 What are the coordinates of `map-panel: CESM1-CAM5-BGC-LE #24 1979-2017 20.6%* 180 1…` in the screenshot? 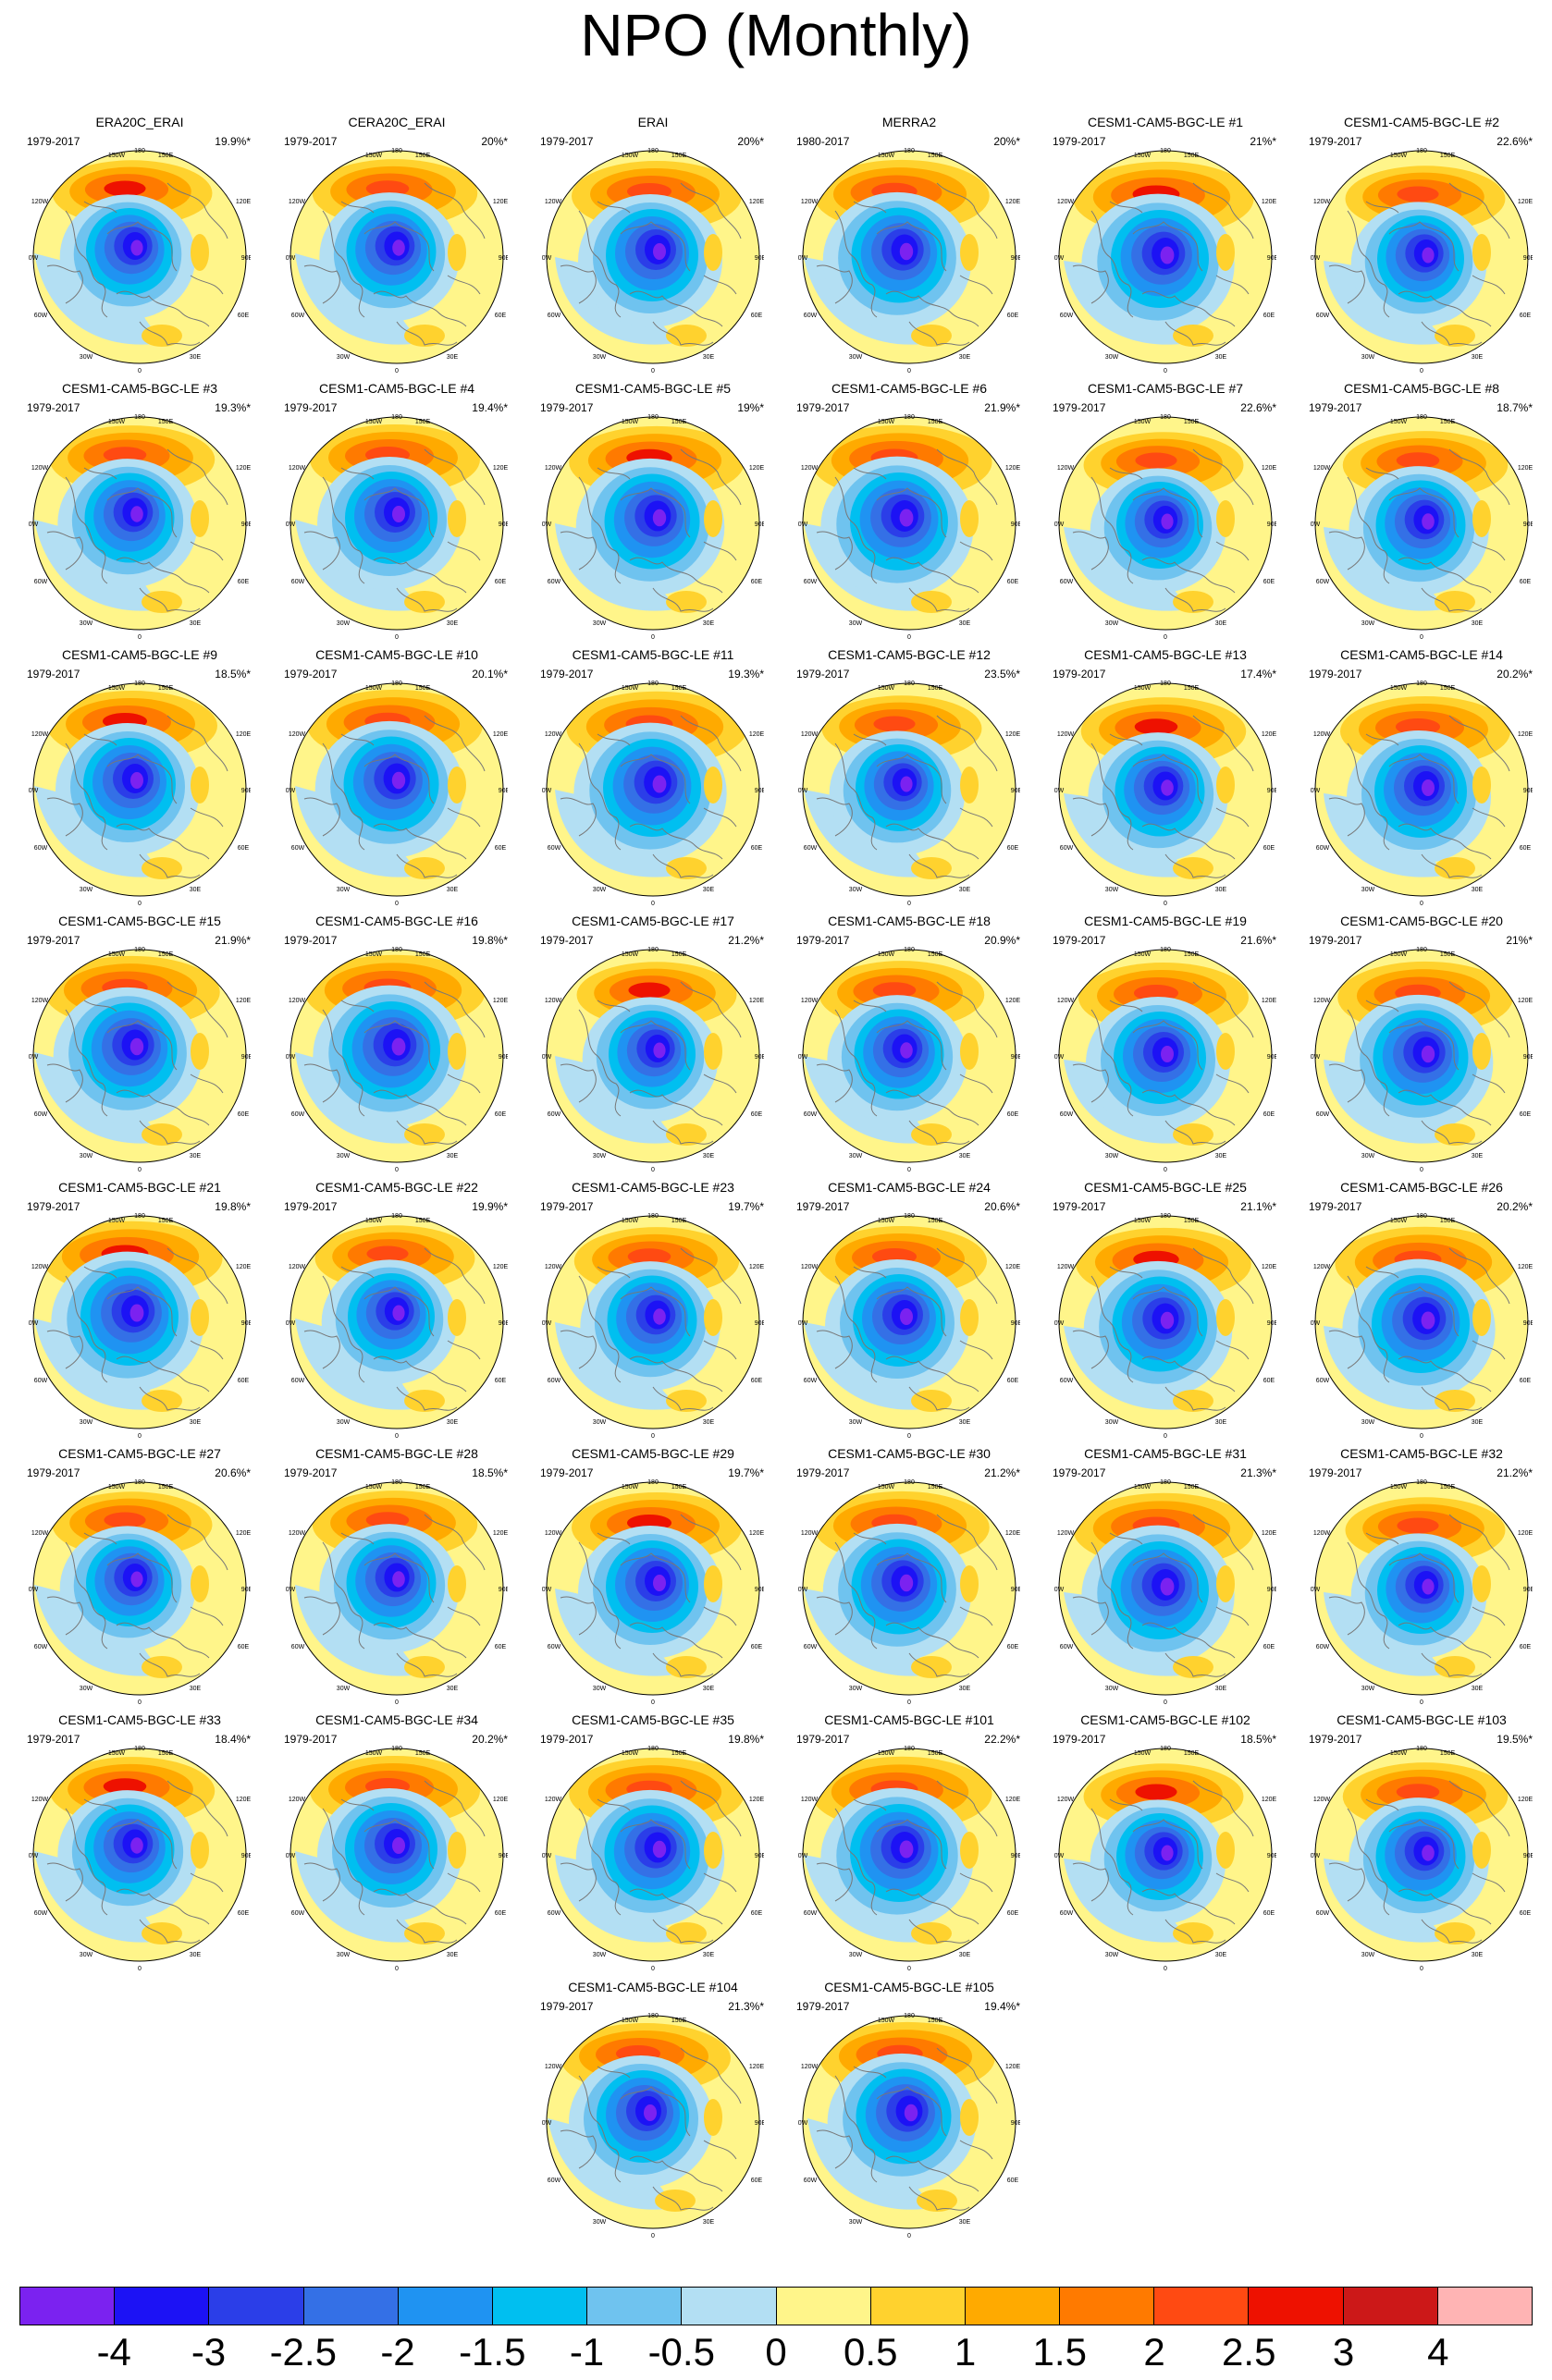 It's located at (909, 1311).